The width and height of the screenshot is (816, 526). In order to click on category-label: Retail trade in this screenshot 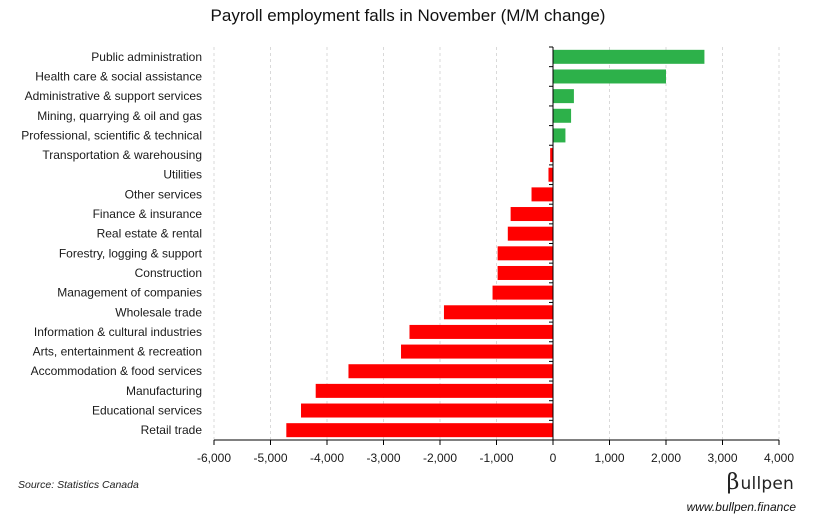, I will do `click(172, 430)`.